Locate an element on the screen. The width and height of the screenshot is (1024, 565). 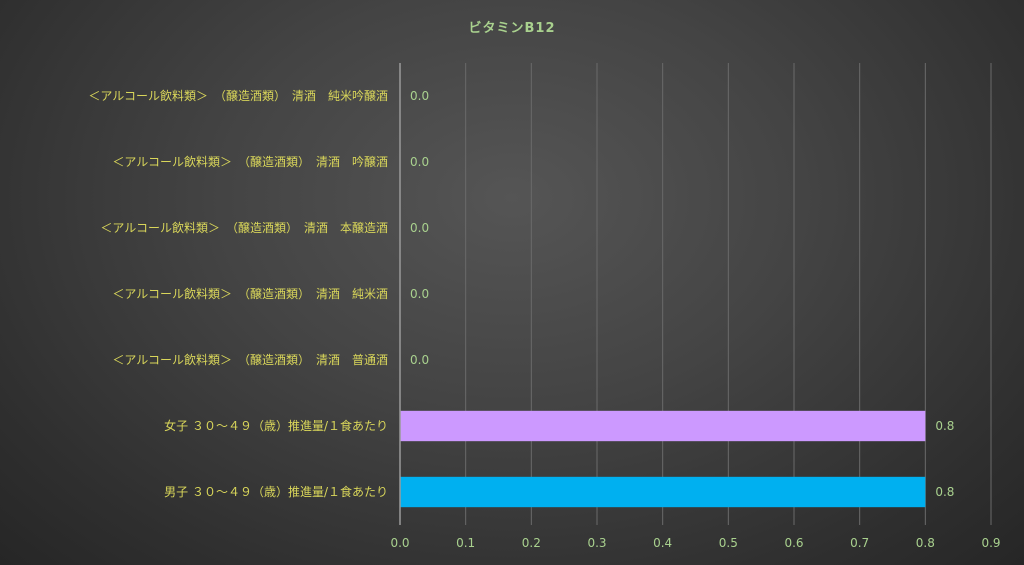
category-label: ＜アルコール飲料類＞ （醸造酒類） 清酒 本醸造酒 is located at coordinates (244, 227).